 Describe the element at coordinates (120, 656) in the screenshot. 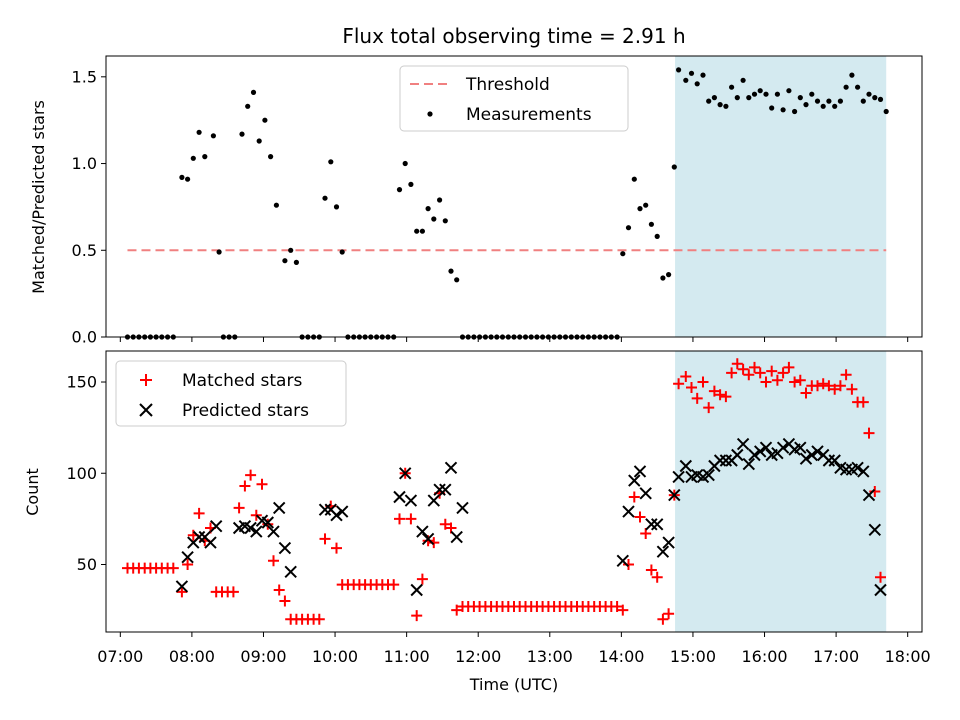

I see `x-tick-label: 07:00` at that location.